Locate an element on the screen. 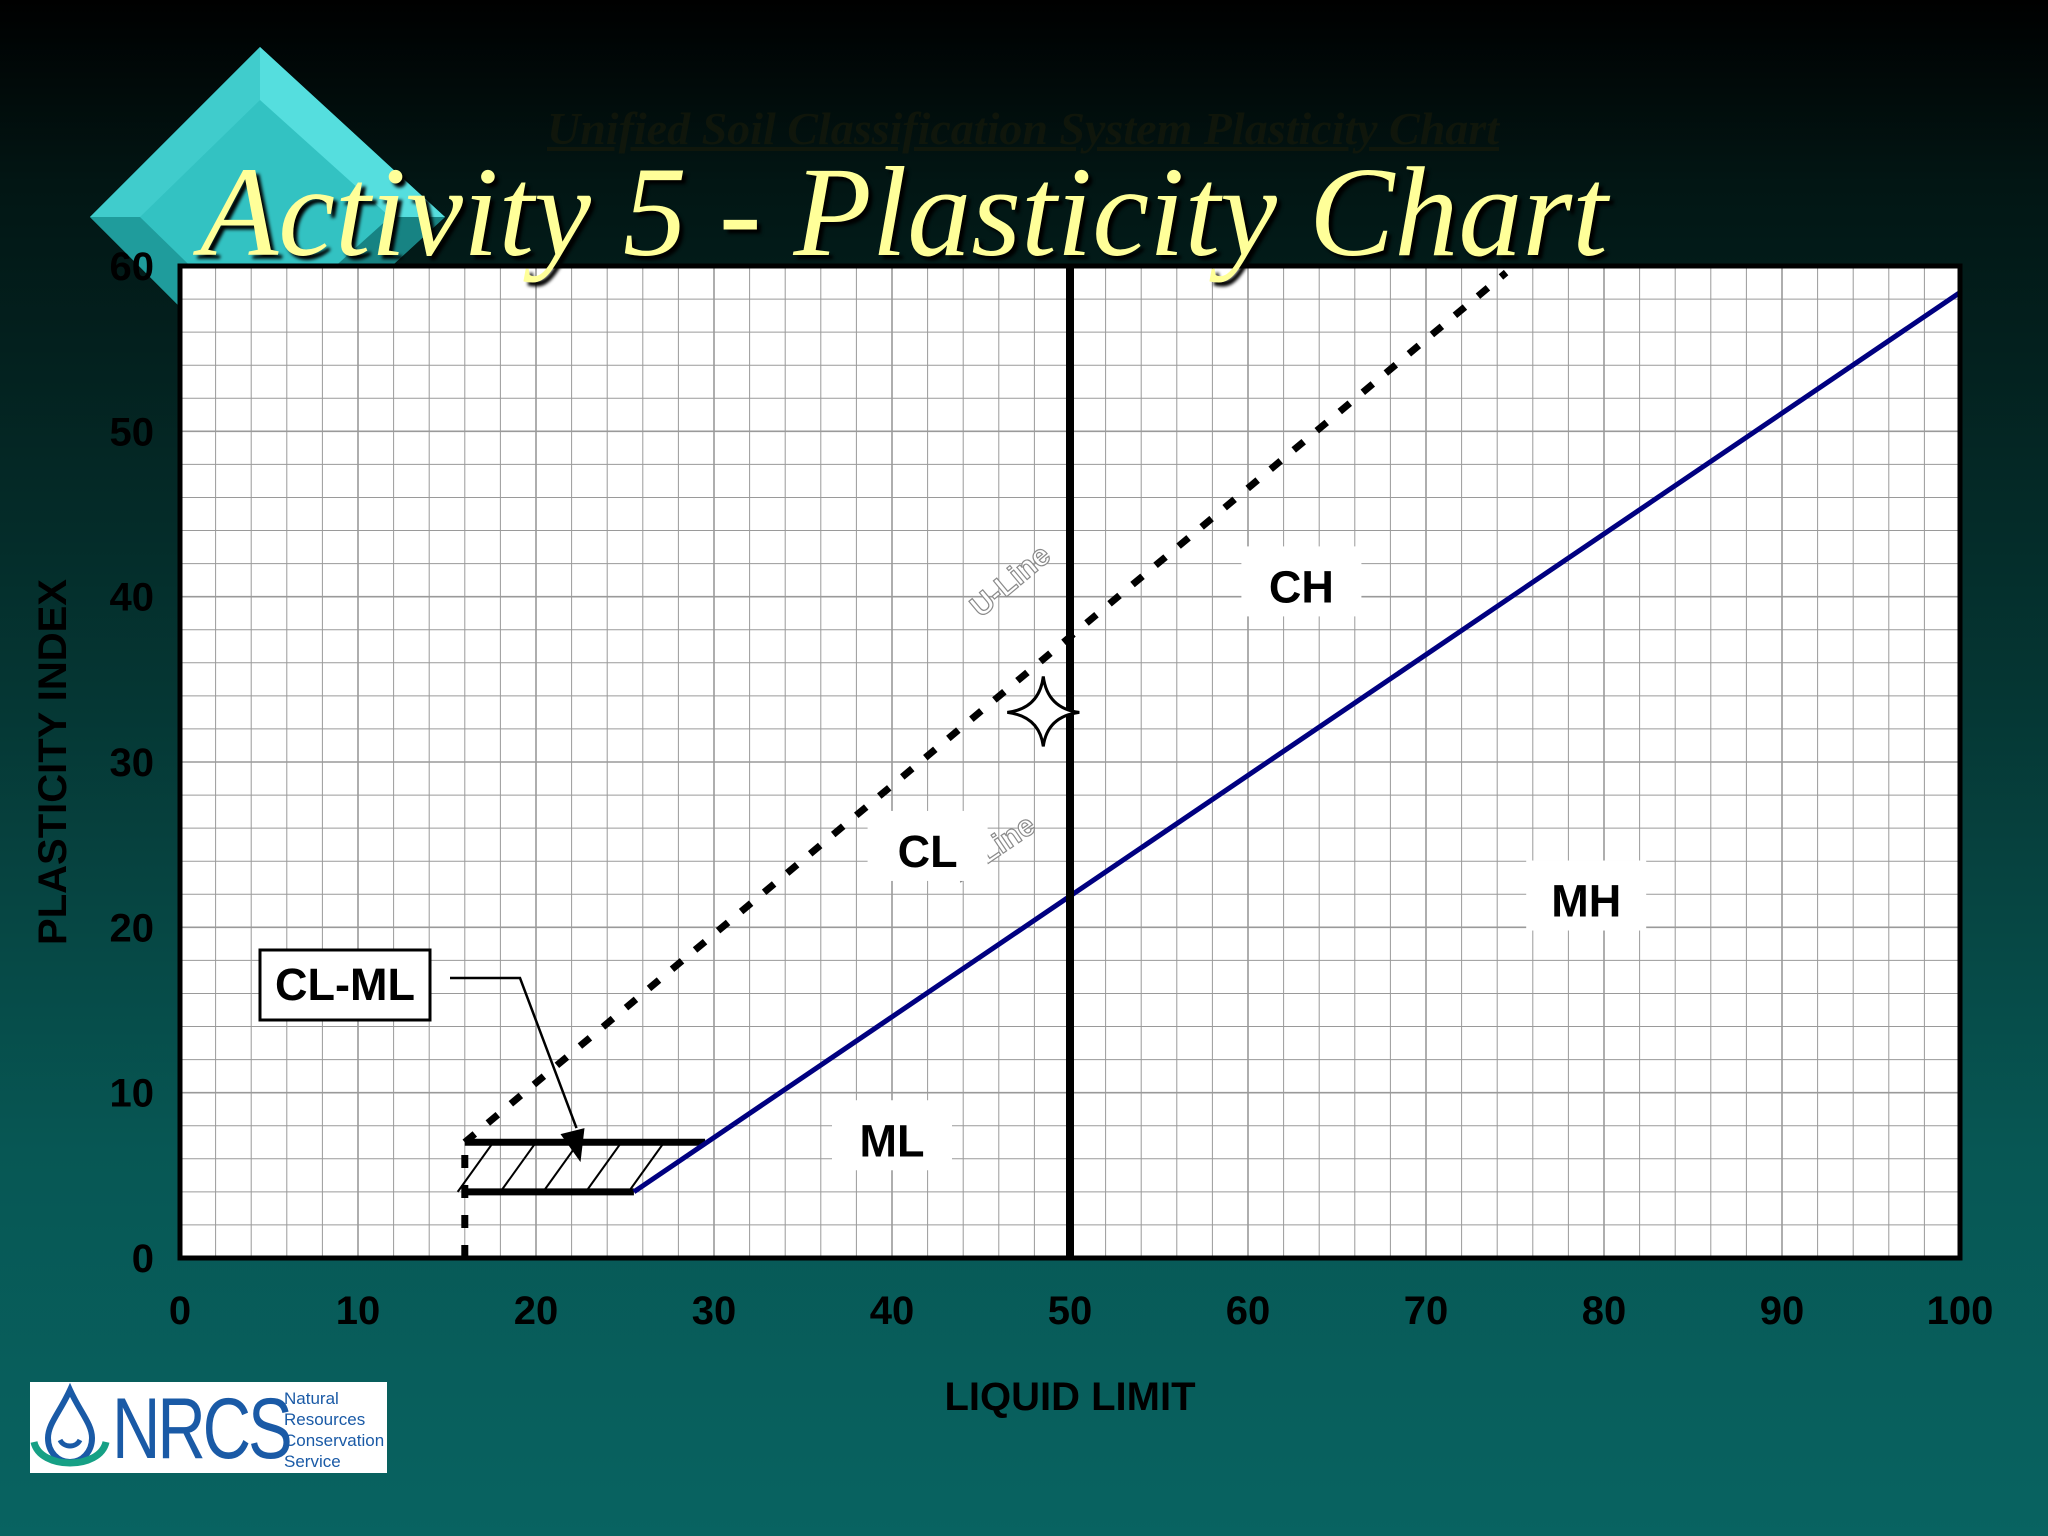  x-tick-label: 30 is located at coordinates (714, 1311).